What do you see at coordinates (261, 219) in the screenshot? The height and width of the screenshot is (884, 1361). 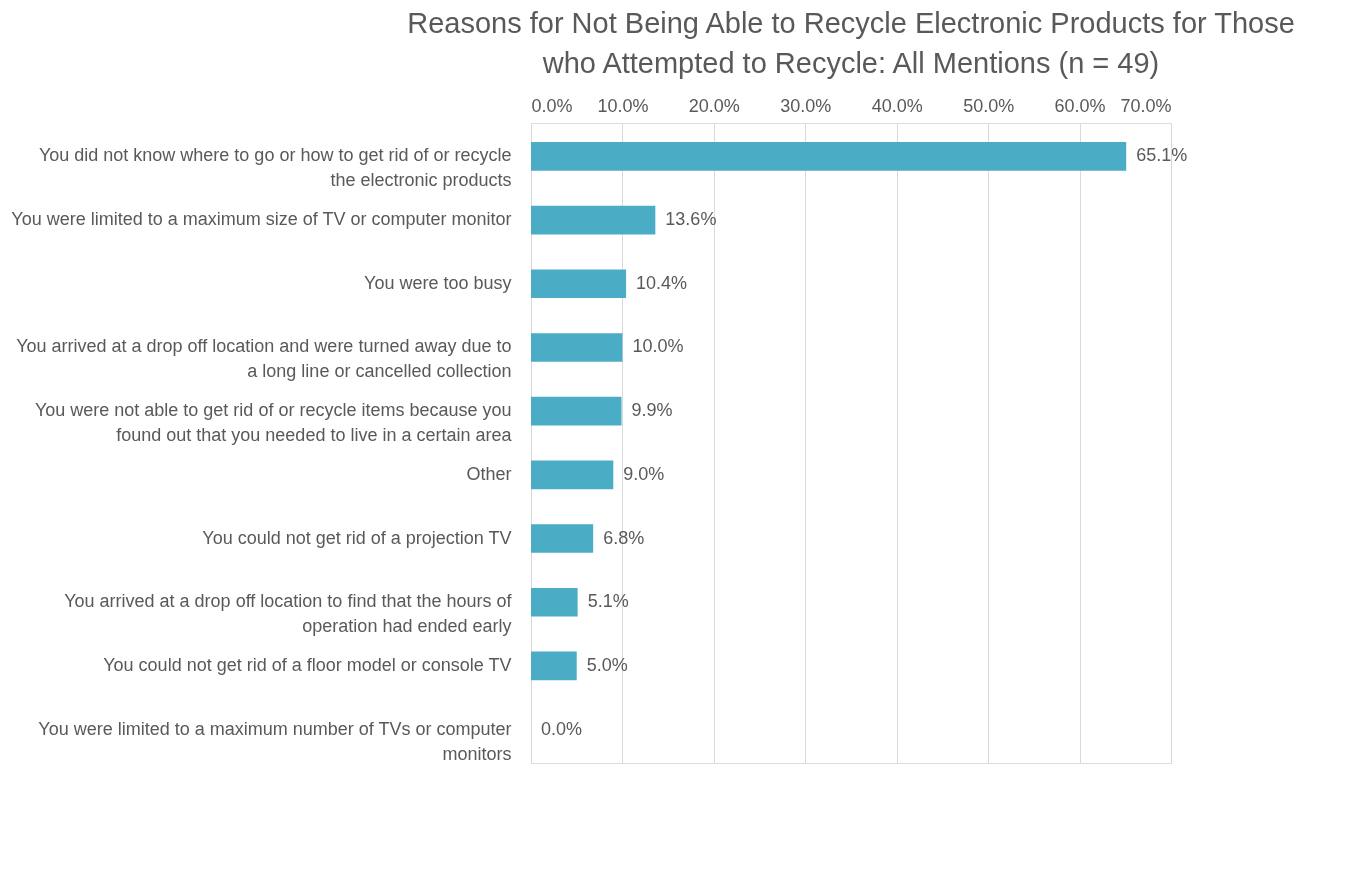 I see `y-tick-label: You were limited to a maximum size of TV or computer monitor` at bounding box center [261, 219].